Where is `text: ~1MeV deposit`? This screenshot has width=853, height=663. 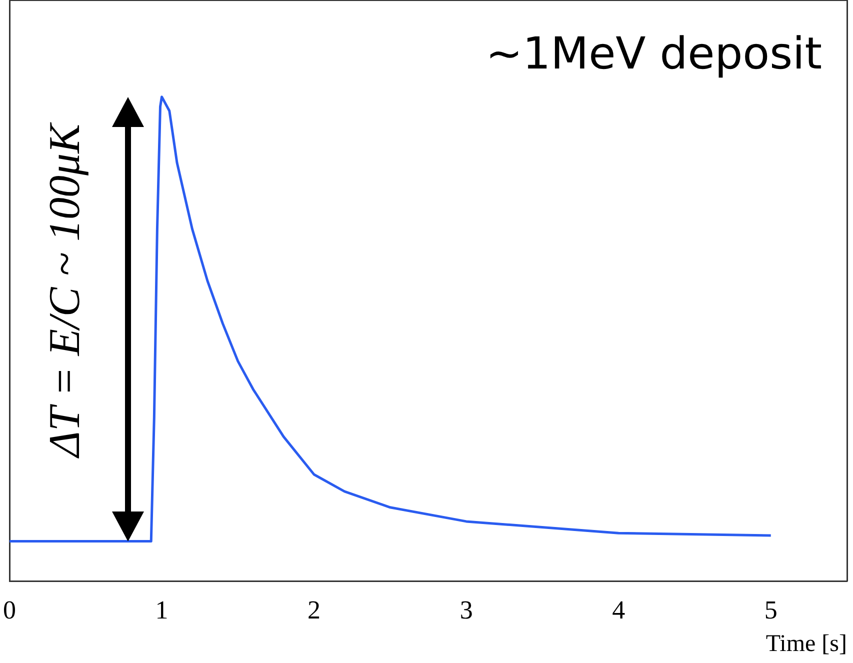 text: ~1MeV deposit is located at coordinates (654, 54).